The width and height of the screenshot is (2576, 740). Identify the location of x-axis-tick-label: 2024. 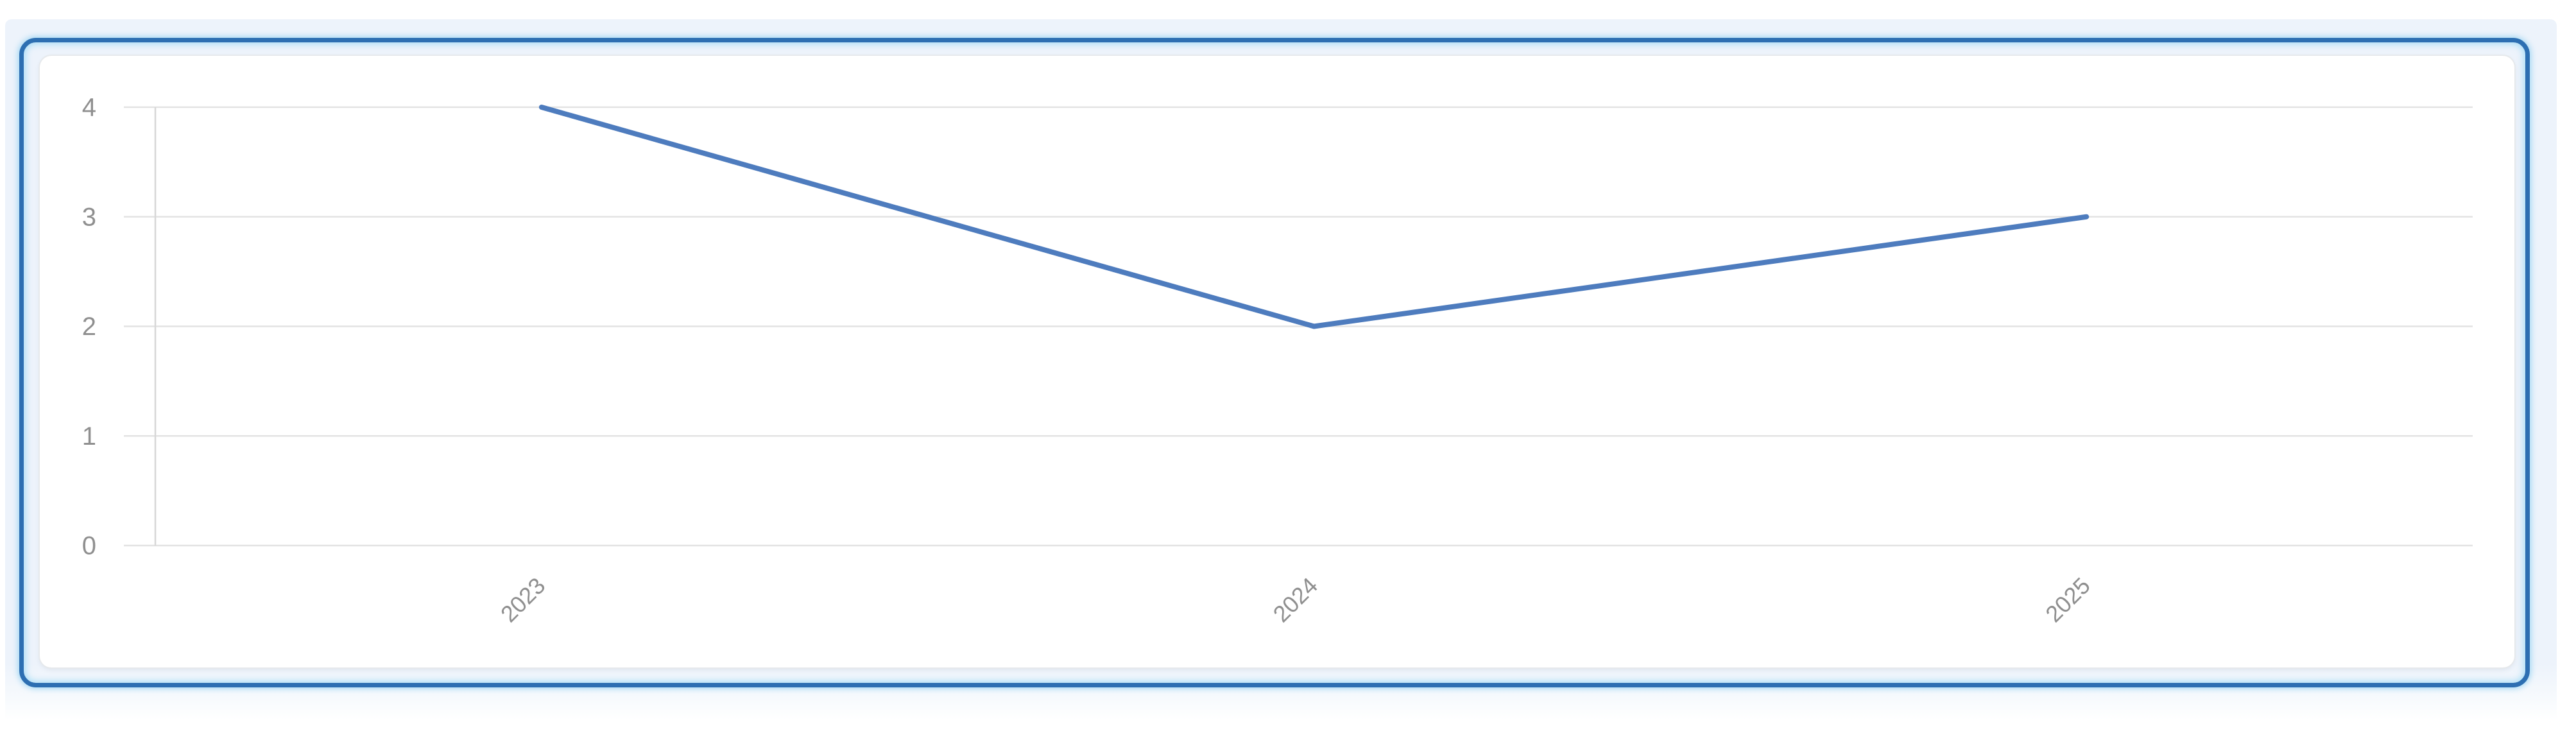
(1295, 600).